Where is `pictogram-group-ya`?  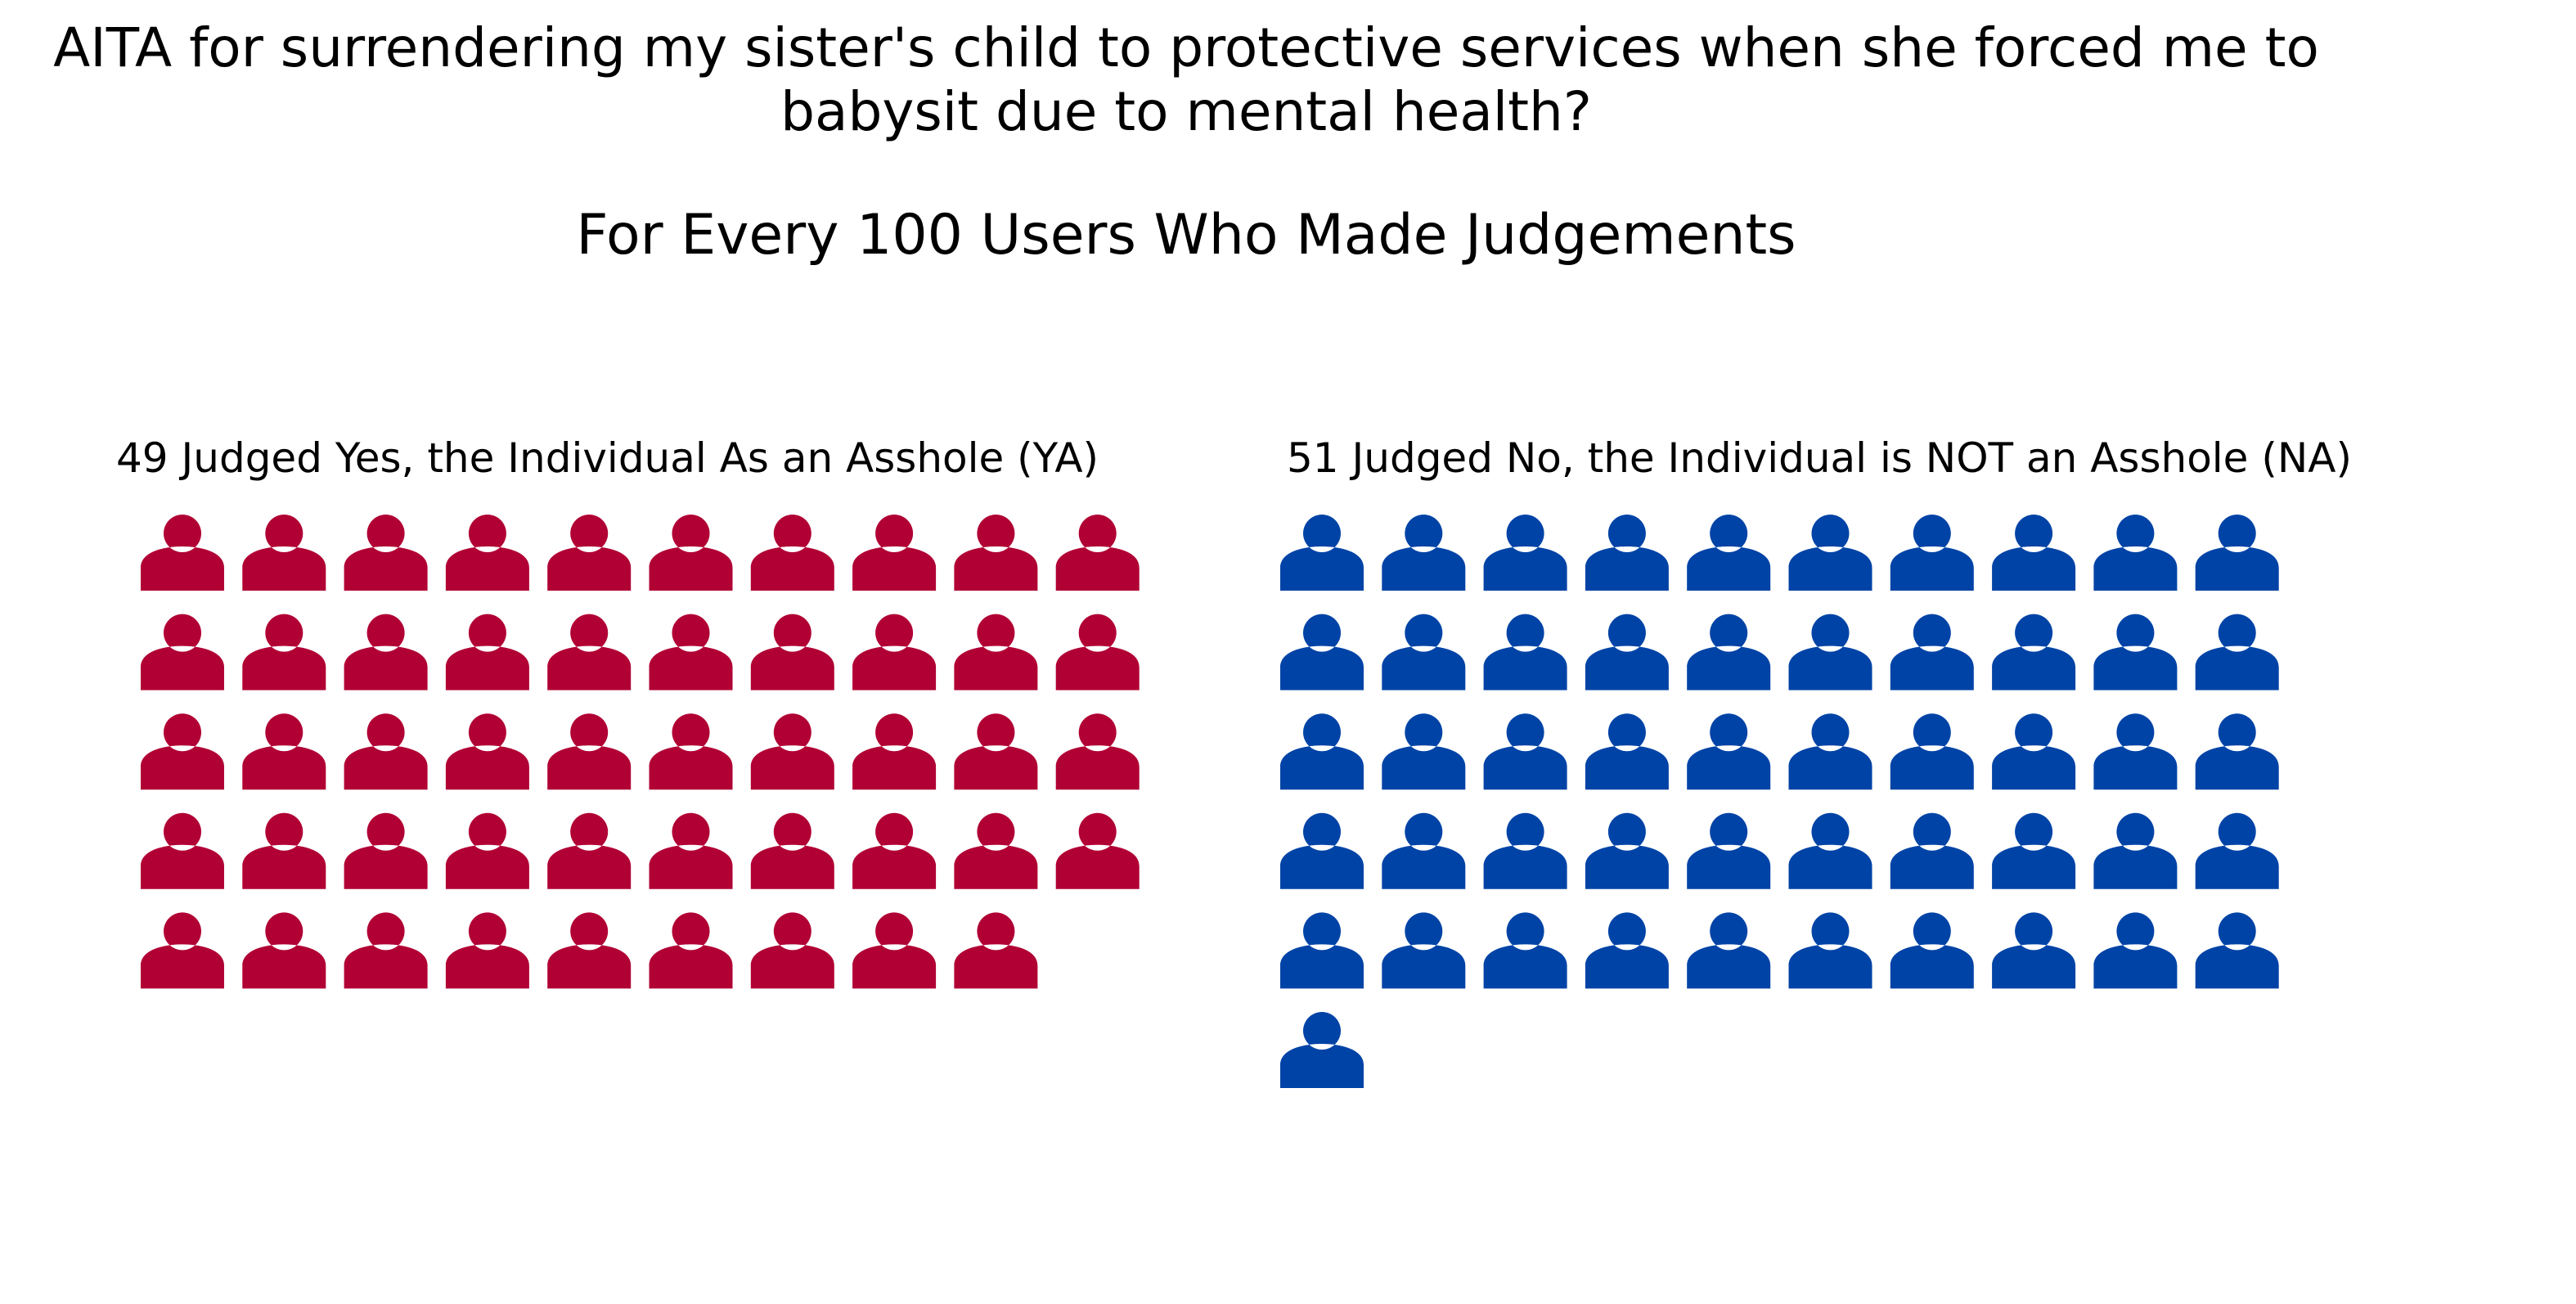
pictogram-group-ya is located at coordinates (640, 752).